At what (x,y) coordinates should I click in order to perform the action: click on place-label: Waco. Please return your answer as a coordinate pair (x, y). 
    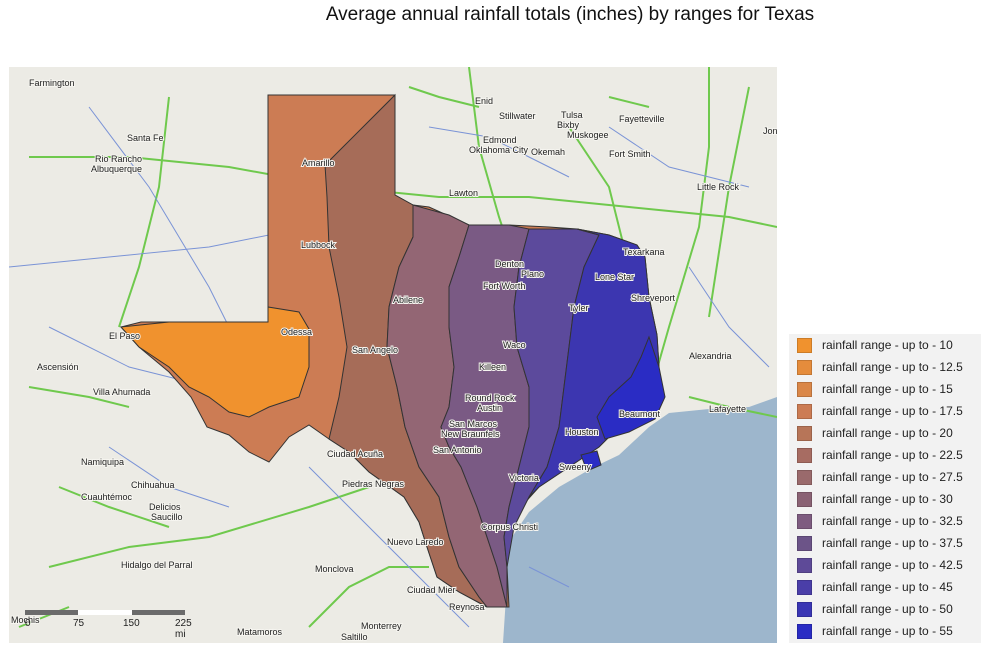
    Looking at the image, I should click on (514, 345).